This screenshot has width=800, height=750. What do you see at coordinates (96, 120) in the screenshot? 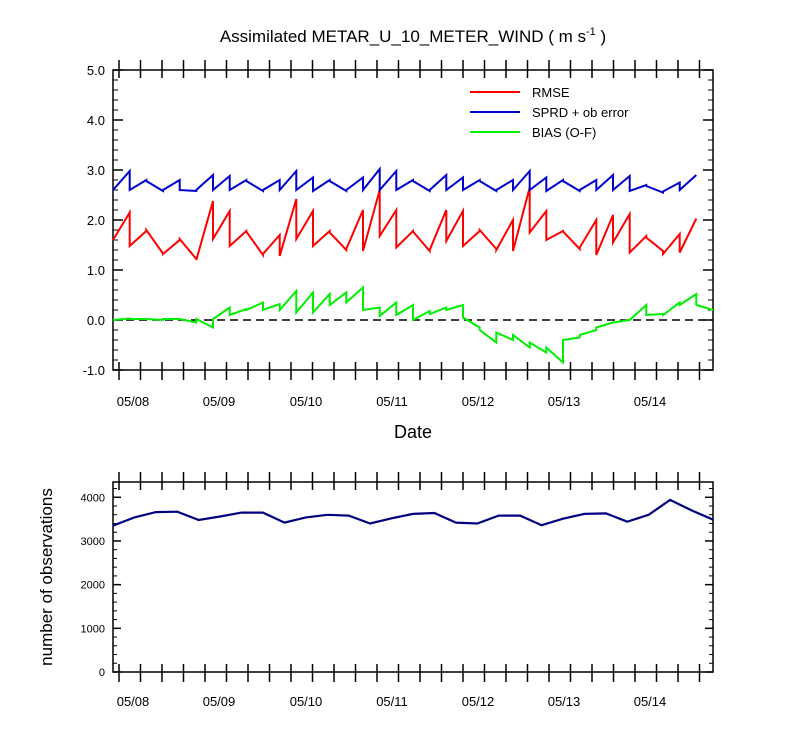
I see `top-ytick-label: 4.0` at bounding box center [96, 120].